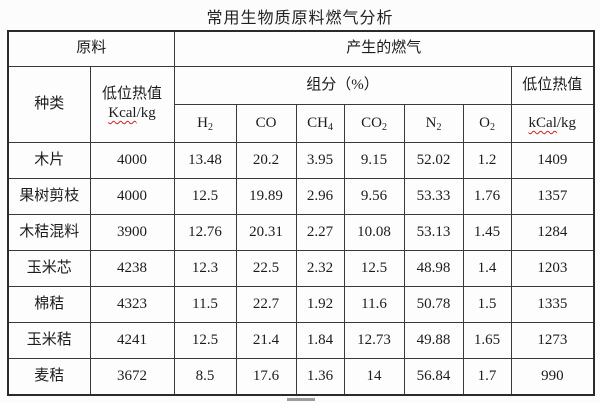 Image resolution: width=600 pixels, height=403 pixels. I want to click on header-row-3: H2 CO CH4 CO2 N2 O2 kCal/kg, so click(301, 123).